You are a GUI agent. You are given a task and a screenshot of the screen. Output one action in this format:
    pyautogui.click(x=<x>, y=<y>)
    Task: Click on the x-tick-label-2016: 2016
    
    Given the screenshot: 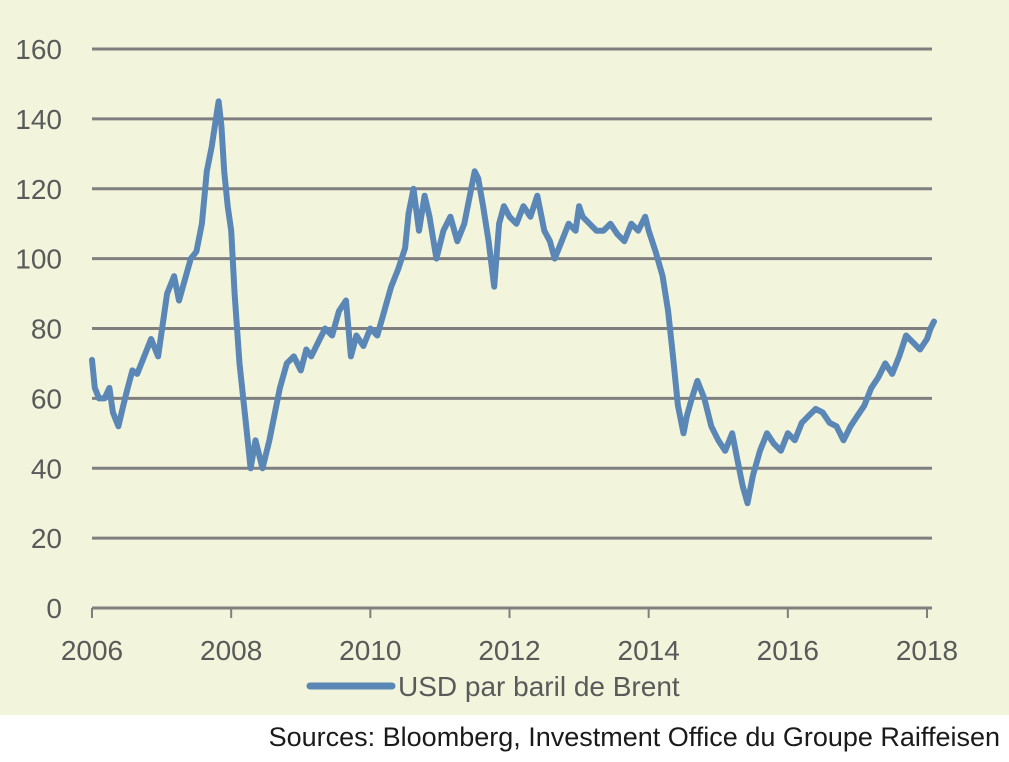 What is the action you would take?
    pyautogui.click(x=788, y=650)
    